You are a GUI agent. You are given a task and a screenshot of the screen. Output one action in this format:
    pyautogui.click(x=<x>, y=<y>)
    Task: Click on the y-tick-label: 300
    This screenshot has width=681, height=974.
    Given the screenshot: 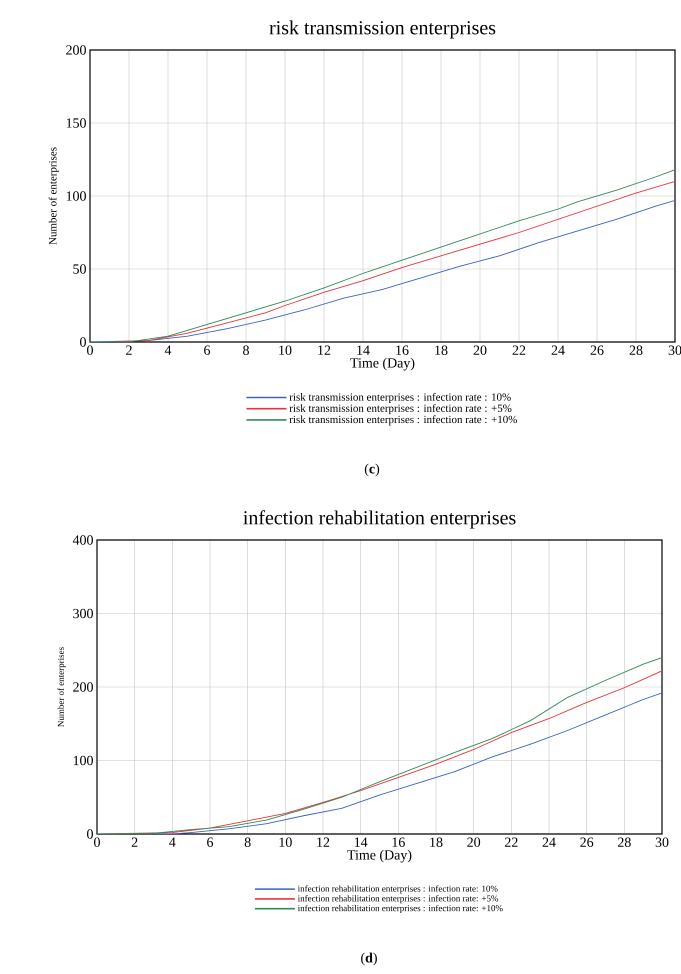 What is the action you would take?
    pyautogui.click(x=83, y=613)
    